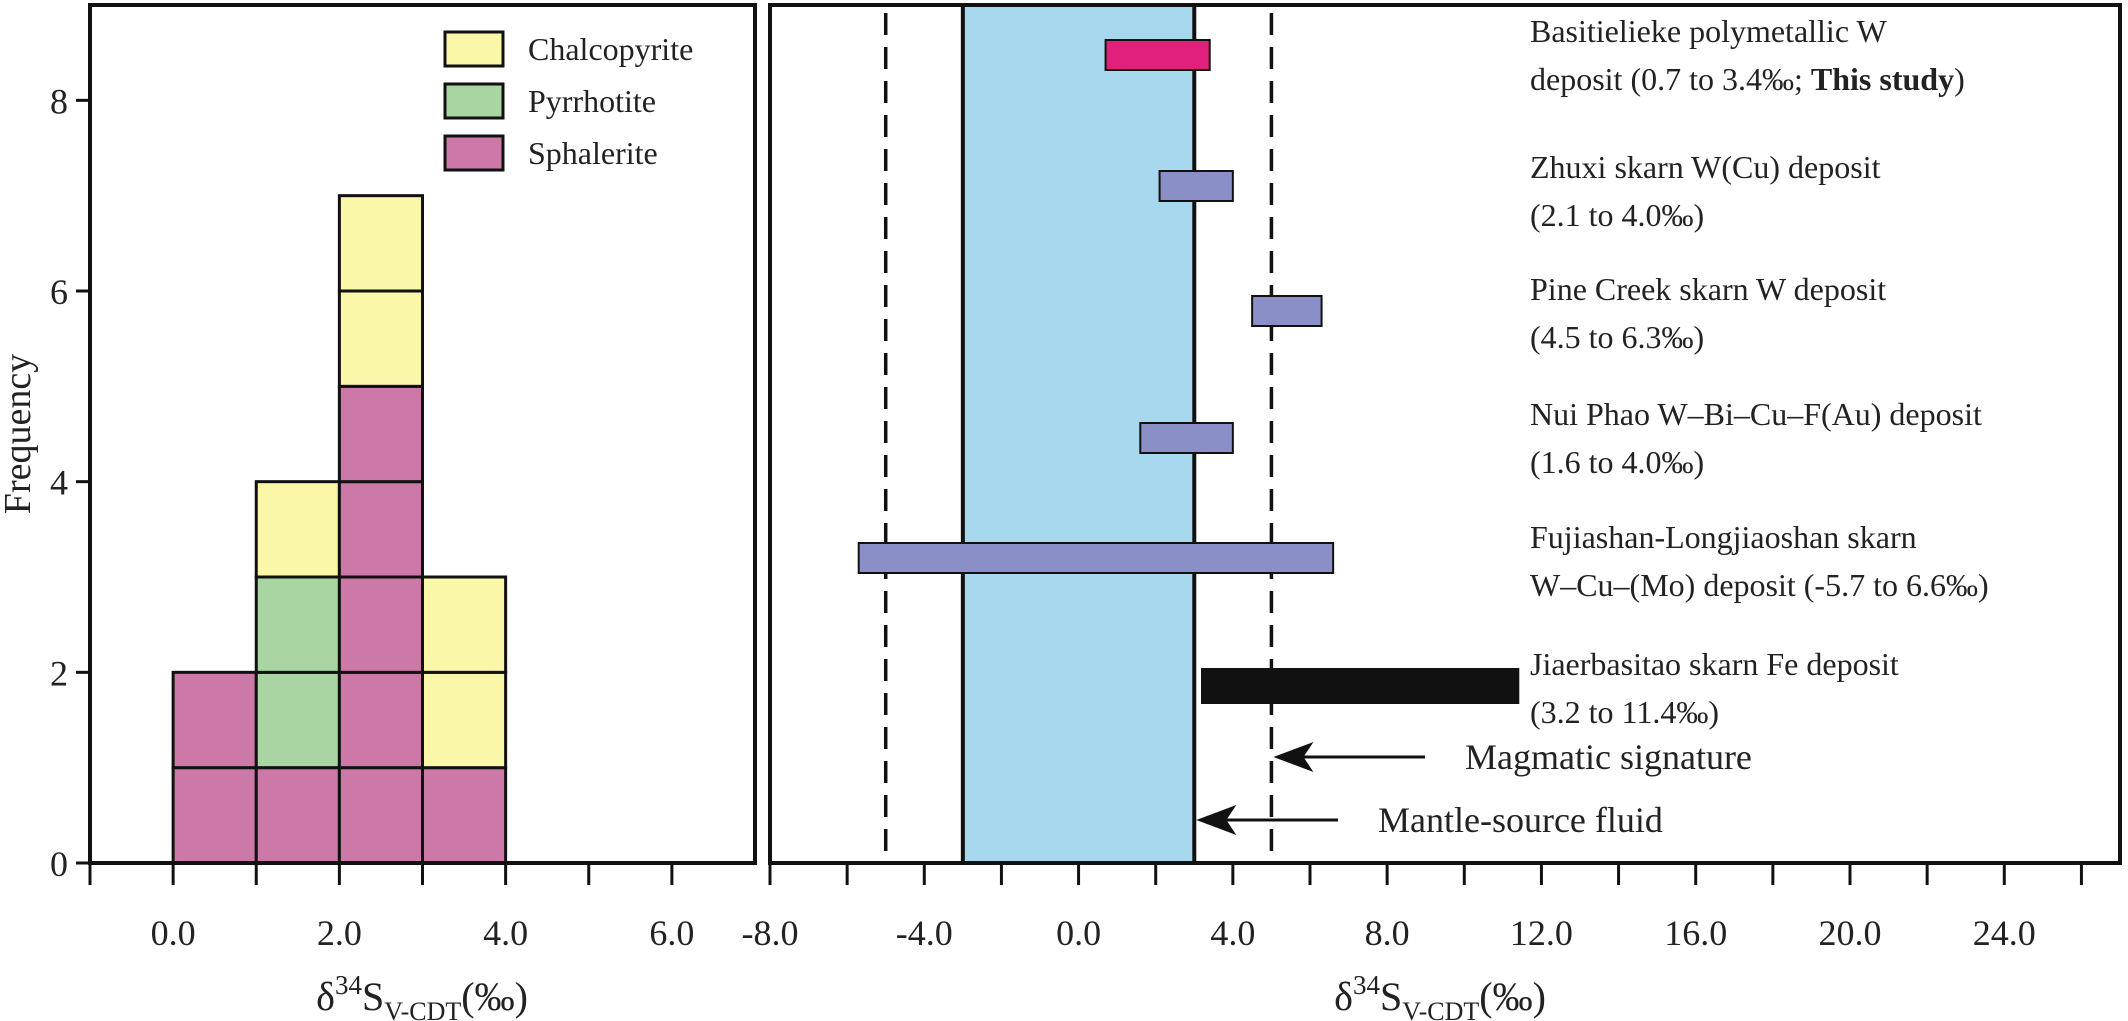 This screenshot has height=1021, width=2128. Describe the element at coordinates (1412, 908) in the screenshot. I see `range-x-axis: -8.0 -4.0 0.0 4.0 8.0 12.0 16.0 20.0 24.0` at that location.